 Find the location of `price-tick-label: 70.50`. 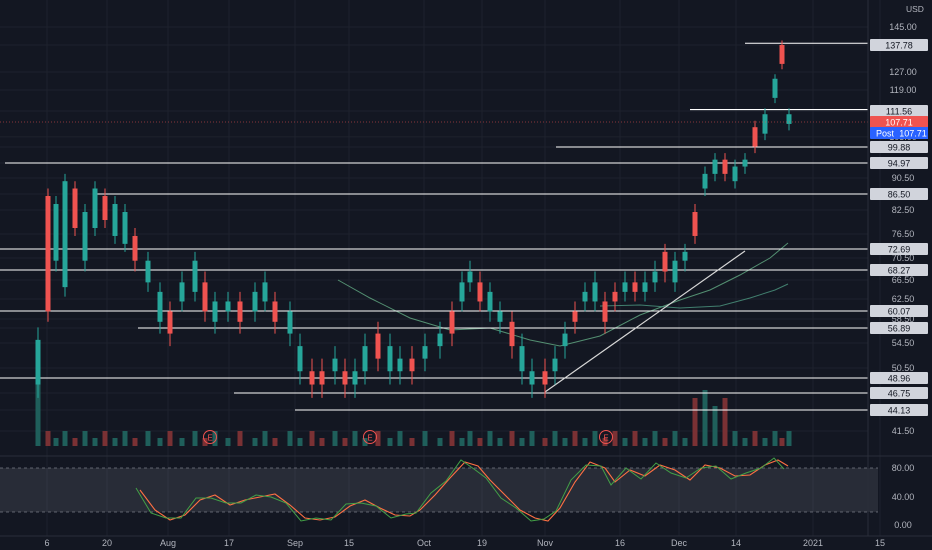

price-tick-label: 70.50 is located at coordinates (903, 258).